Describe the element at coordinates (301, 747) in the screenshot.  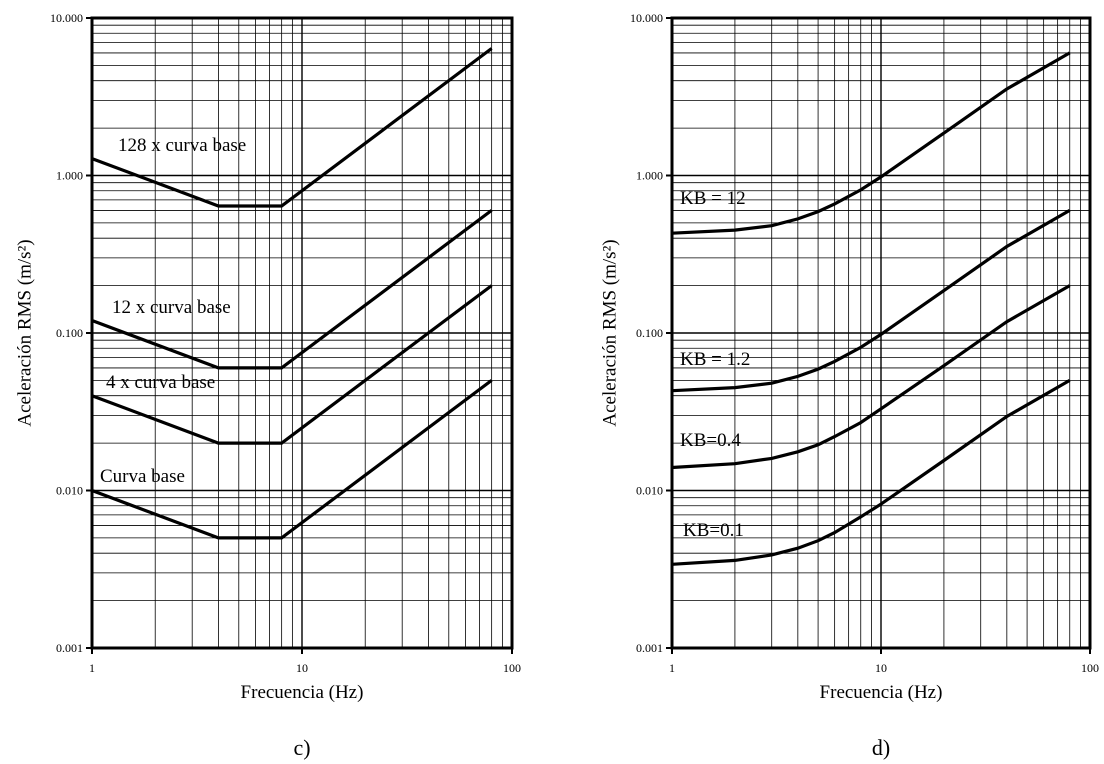
I see `chart-c-panel-label: c)` at that location.